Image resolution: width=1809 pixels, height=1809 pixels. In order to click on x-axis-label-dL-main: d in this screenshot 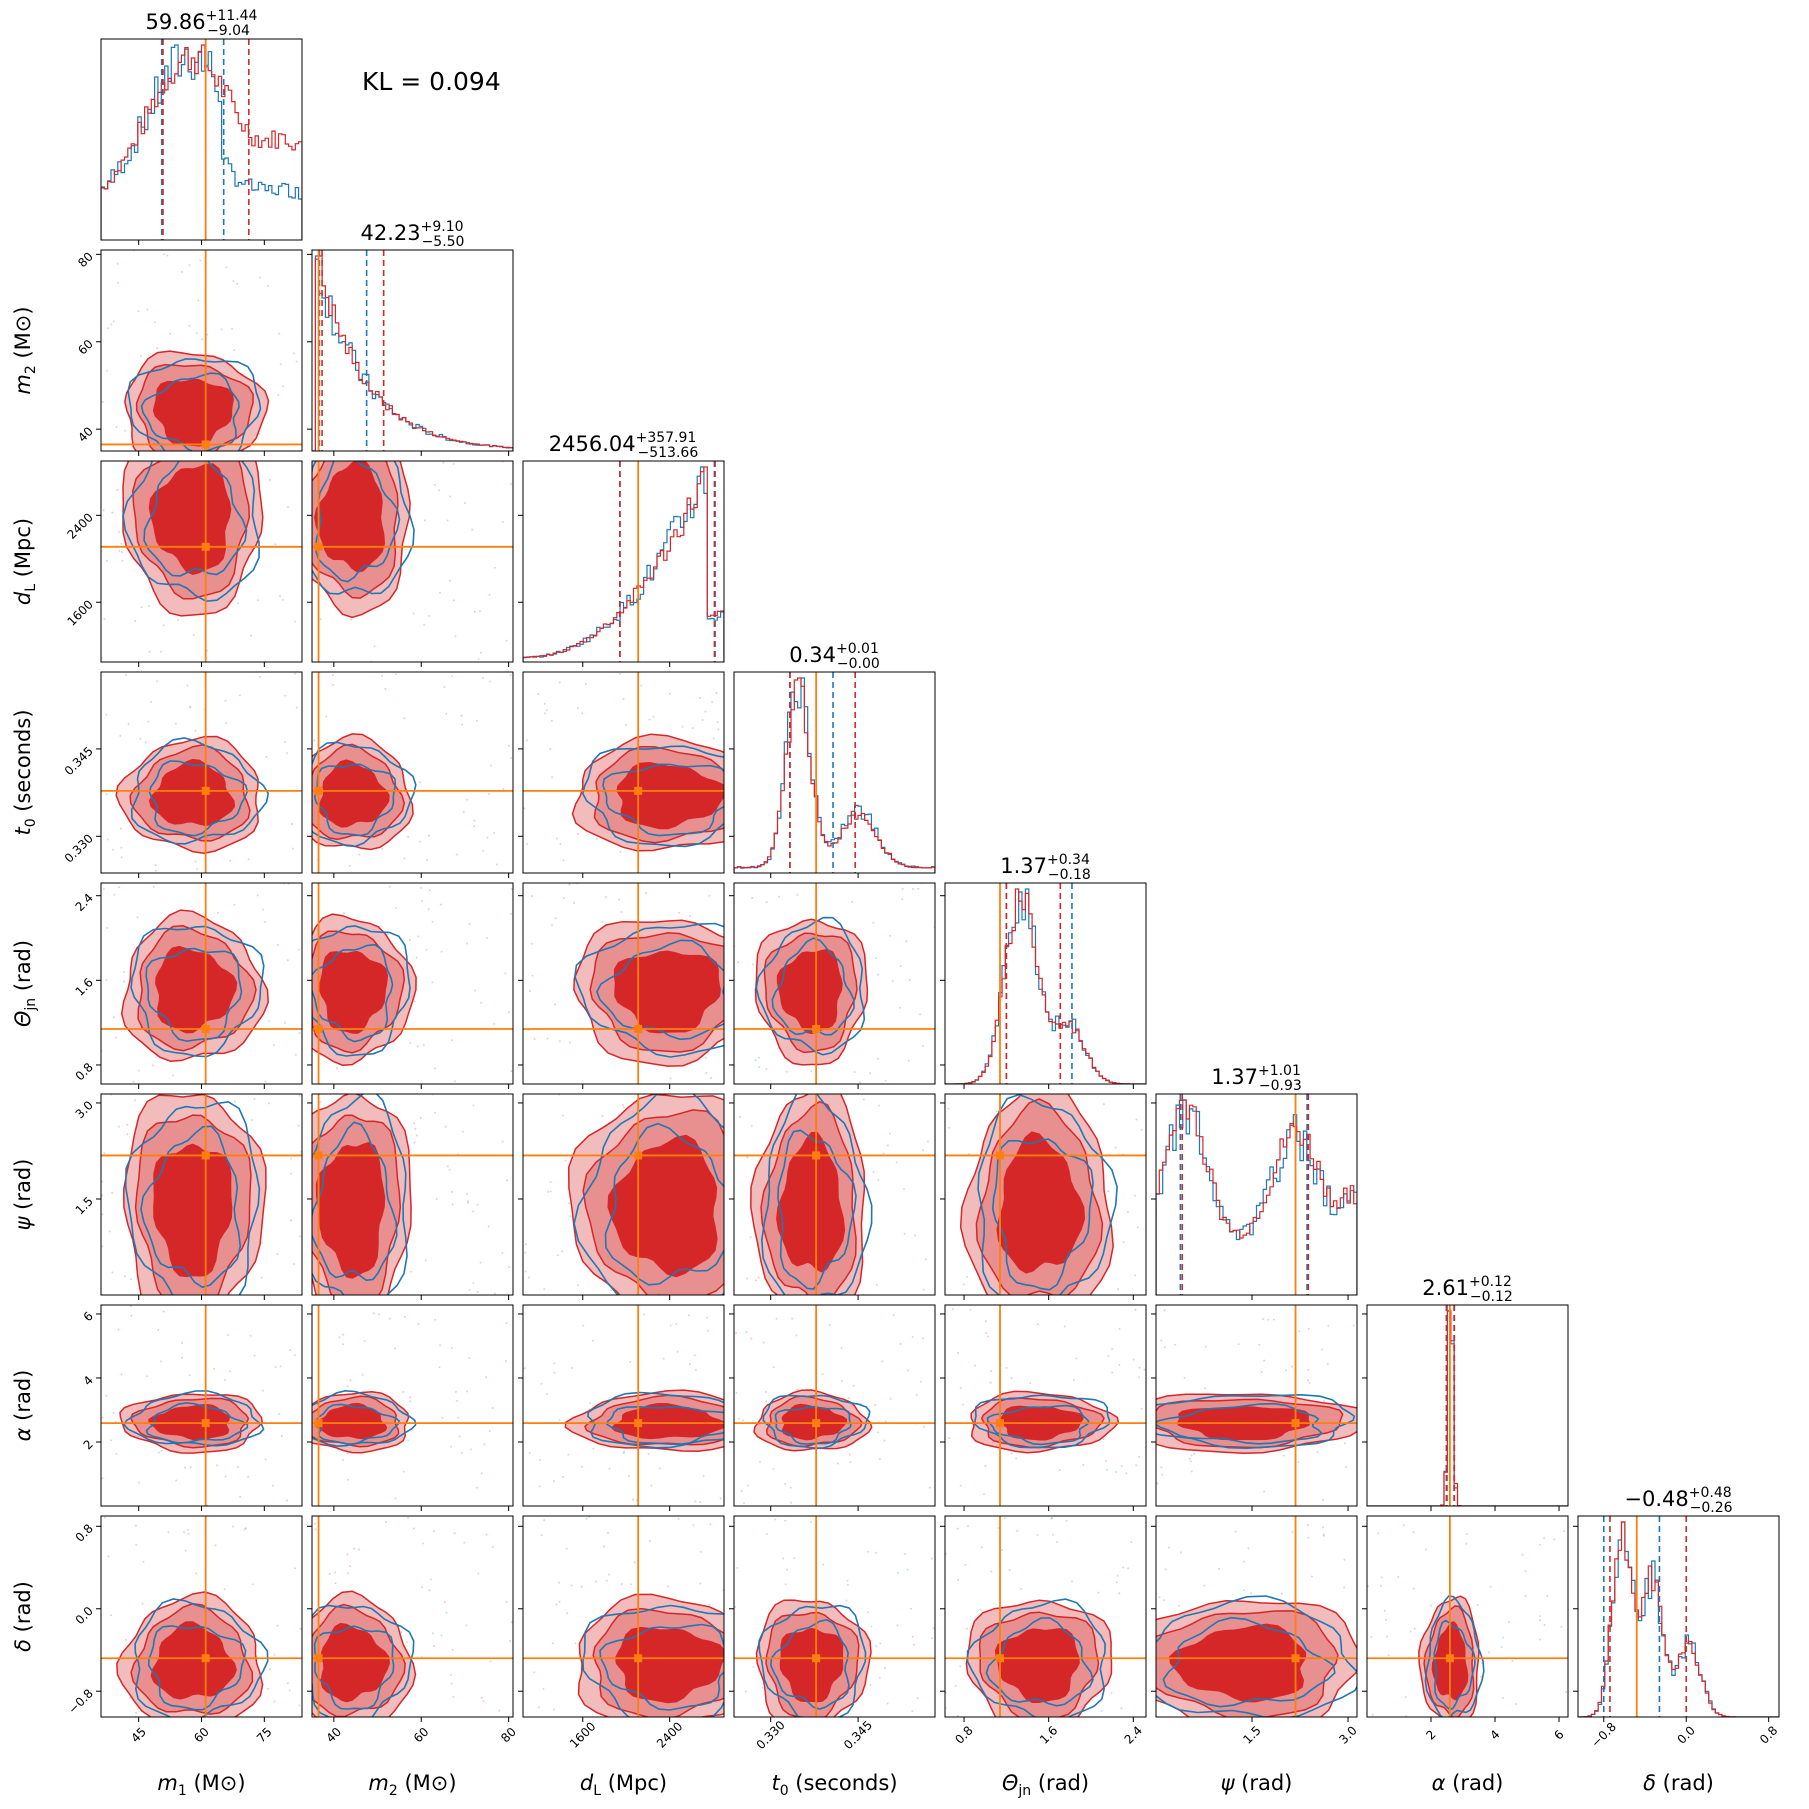, I will do `click(587, 1783)`.